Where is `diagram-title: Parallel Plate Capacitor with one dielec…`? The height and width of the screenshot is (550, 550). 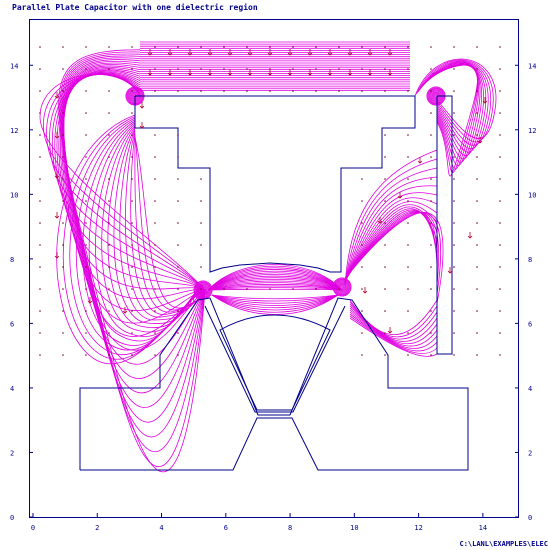
diagram-title: Parallel Plate Capacitor with one dielec… is located at coordinates (135, 7).